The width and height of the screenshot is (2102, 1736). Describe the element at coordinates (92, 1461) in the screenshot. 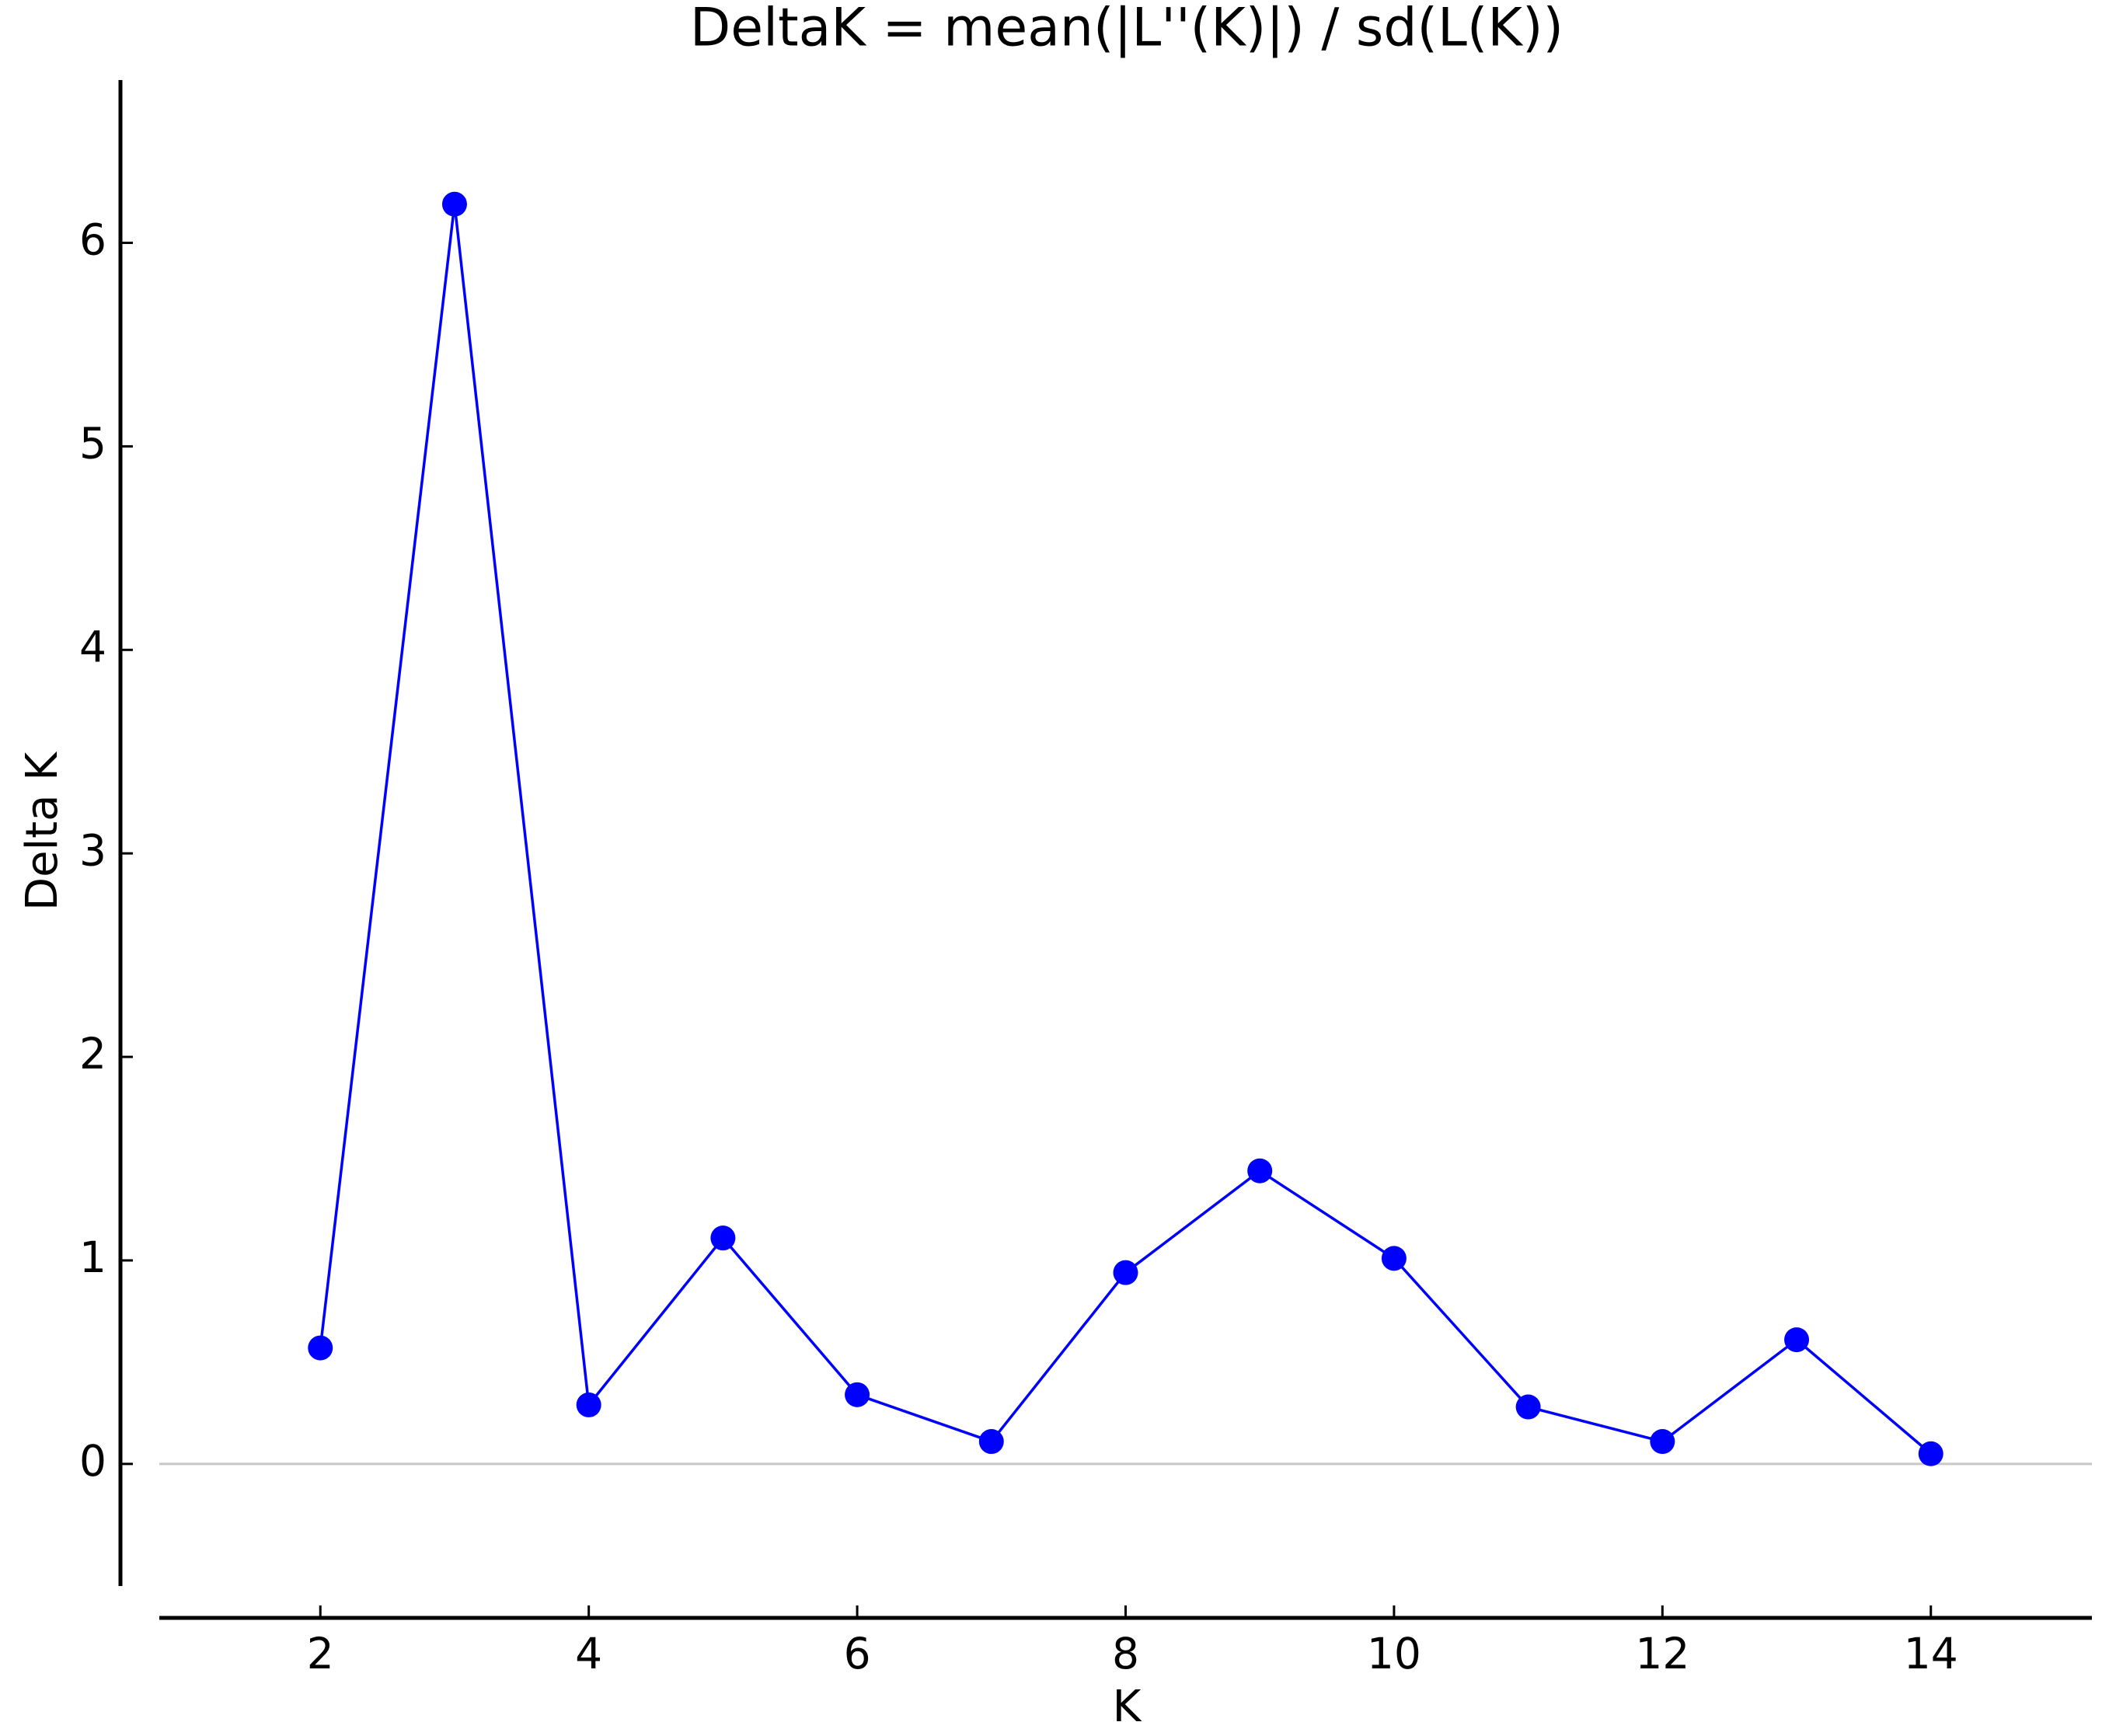

I see `y-tick-label: 0` at that location.